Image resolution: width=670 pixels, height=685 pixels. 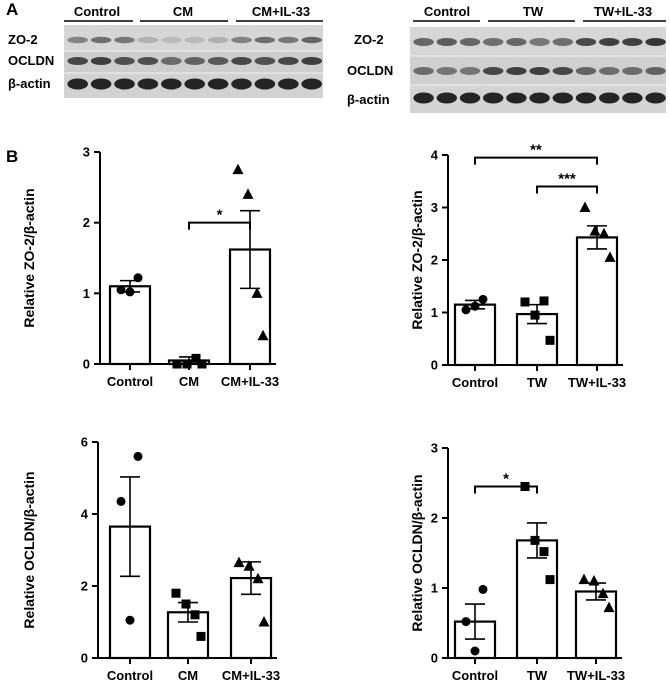 What do you see at coordinates (31, 60) in the screenshot?
I see `blot-left-row-ocldn: OCLDN` at bounding box center [31, 60].